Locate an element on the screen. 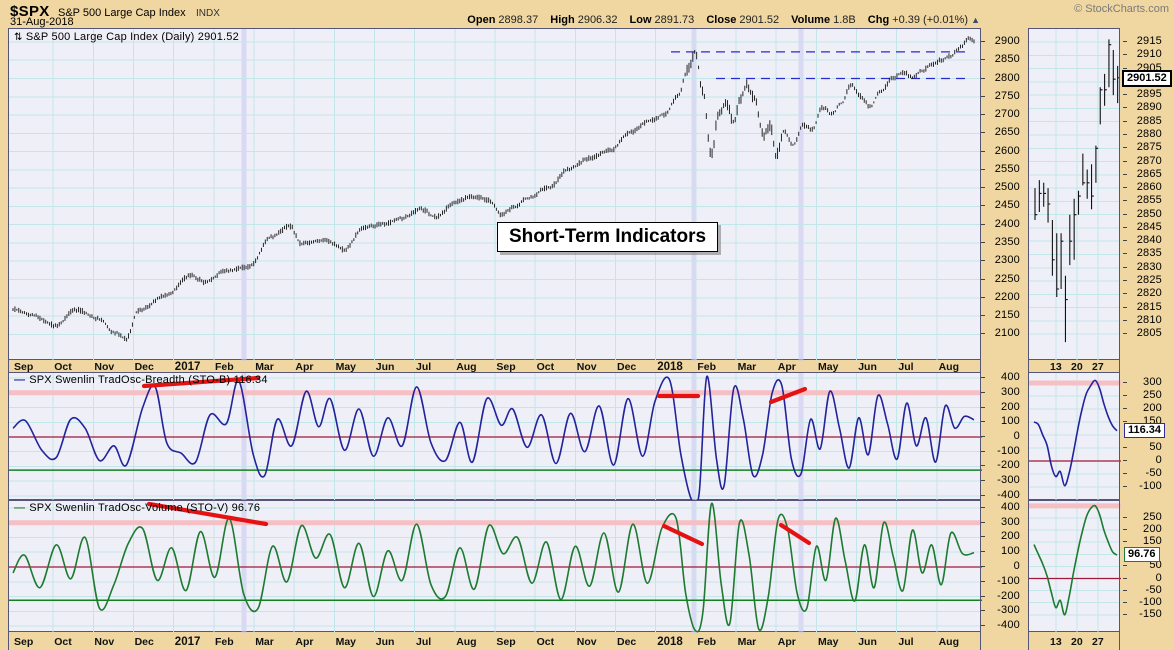 The width and height of the screenshot is (1174, 650). main_price-tick-label: 2300 is located at coordinates (1007, 260).